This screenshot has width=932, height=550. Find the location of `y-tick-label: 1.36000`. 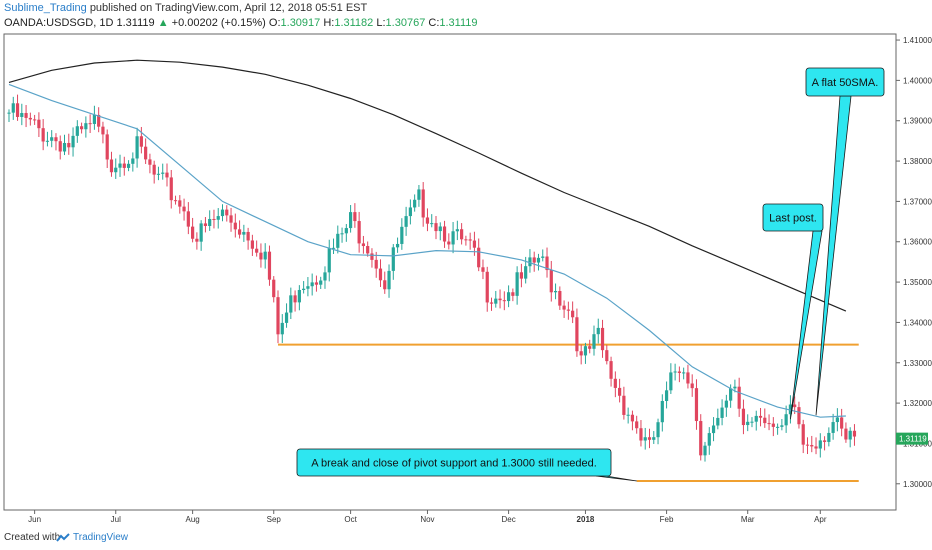

y-tick-label: 1.36000 is located at coordinates (917, 242).